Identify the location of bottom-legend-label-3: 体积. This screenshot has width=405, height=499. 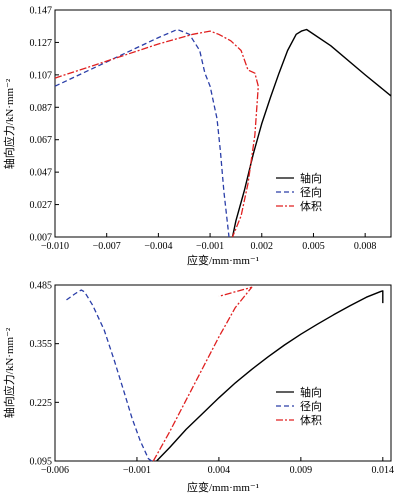
(311, 420).